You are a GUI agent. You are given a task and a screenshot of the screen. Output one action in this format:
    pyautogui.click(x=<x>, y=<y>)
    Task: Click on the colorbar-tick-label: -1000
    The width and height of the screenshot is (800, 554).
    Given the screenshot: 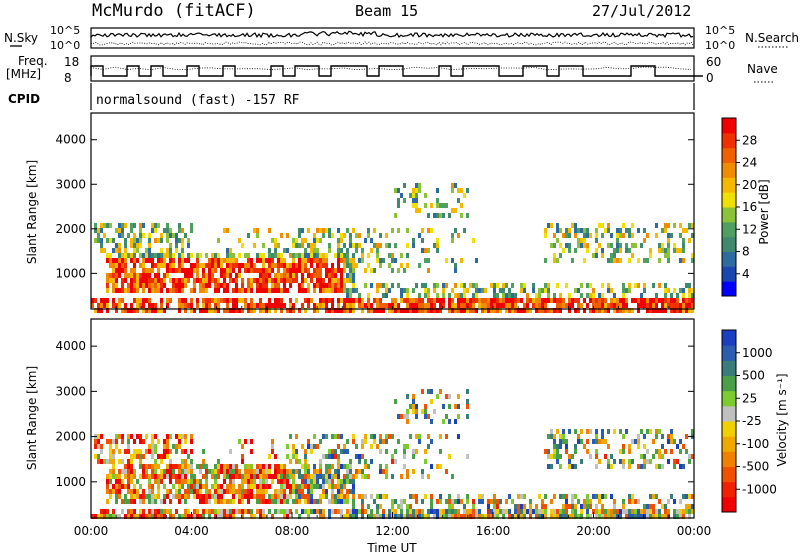 What is the action you would take?
    pyautogui.click(x=759, y=489)
    